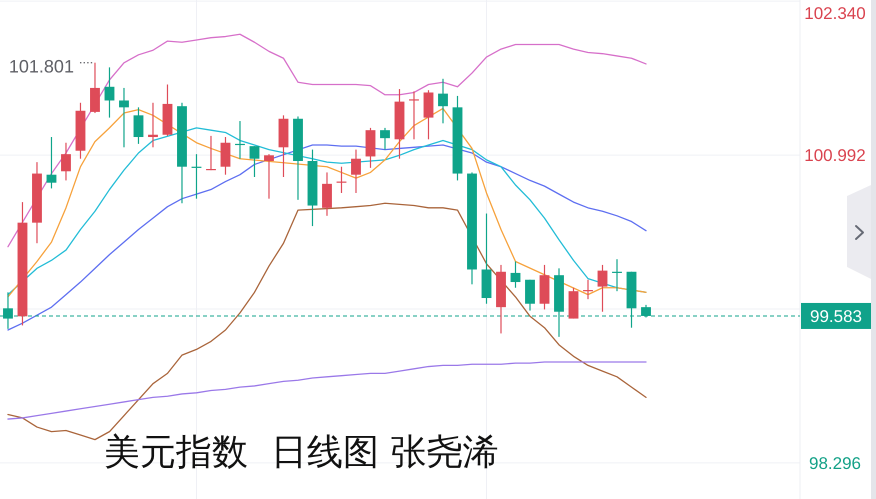 Image resolution: width=876 pixels, height=499 pixels. Describe the element at coordinates (836, 316) in the screenshot. I see `ref-line-label: 99.583` at that location.